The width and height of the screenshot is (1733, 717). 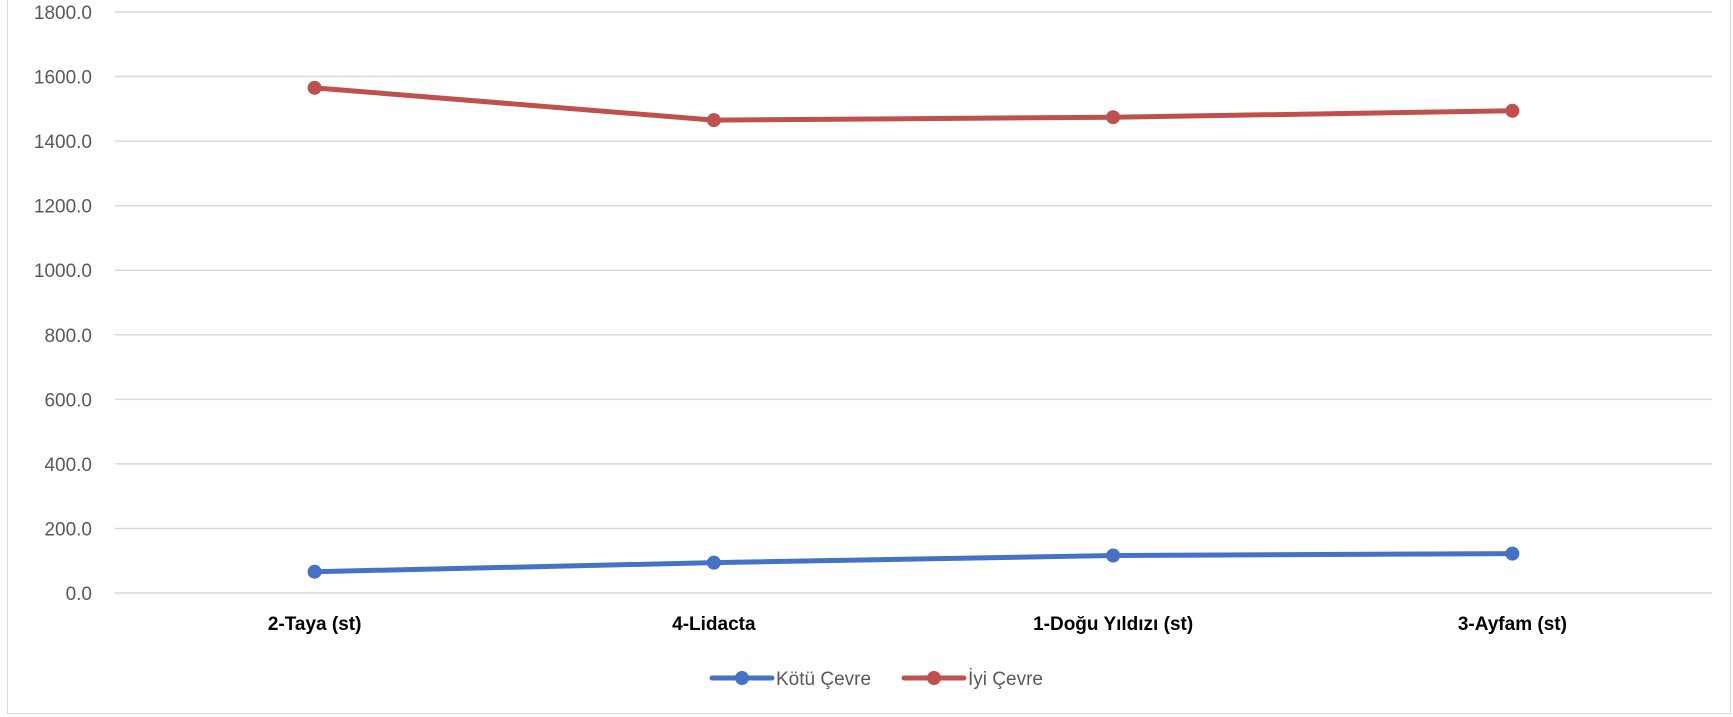 I want to click on y-tick-label: 0.0, so click(x=79, y=594).